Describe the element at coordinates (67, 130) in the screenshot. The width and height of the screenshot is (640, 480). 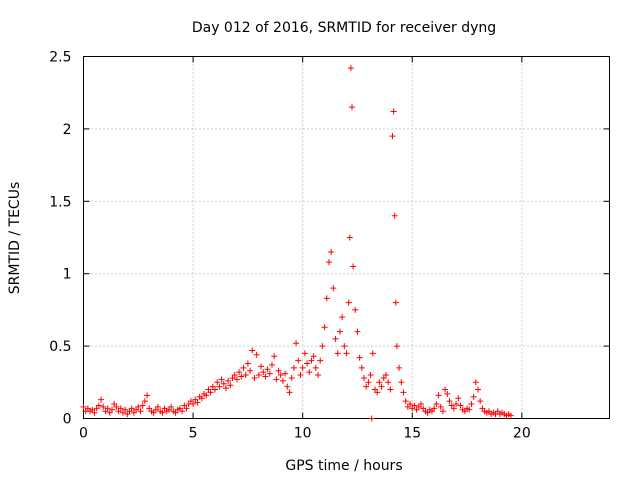
I see `y-tick-label: 2` at that location.